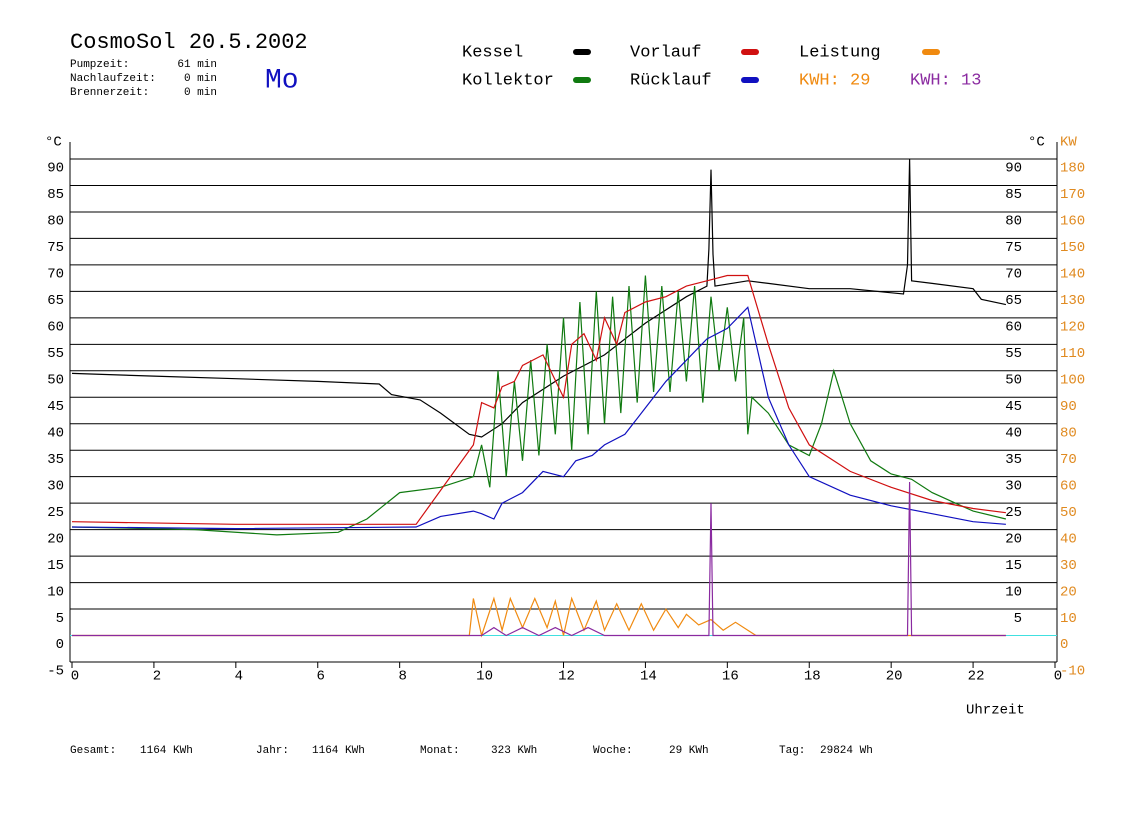 This screenshot has width=1148, height=817. I want to click on y-tick-label: 0, so click(60, 645).